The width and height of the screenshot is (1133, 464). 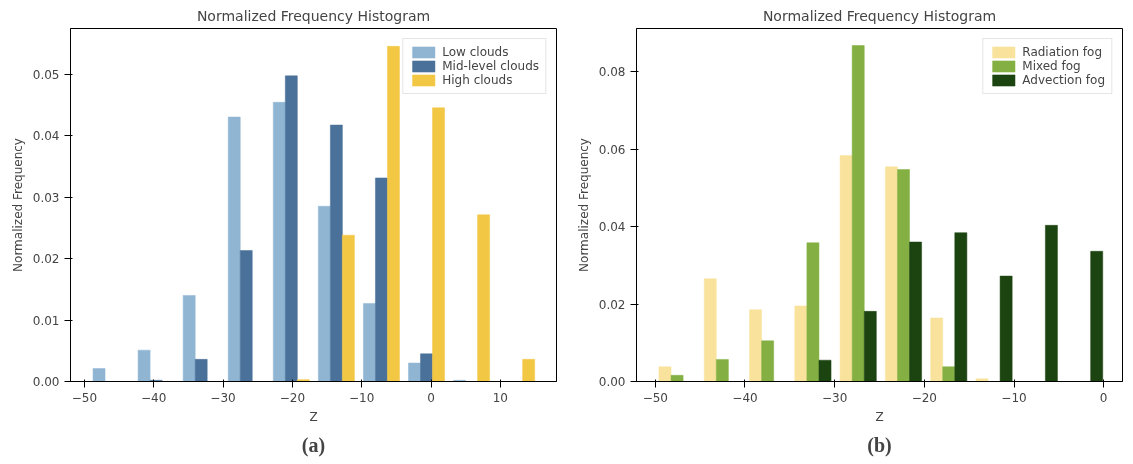 I want to click on legend-label: High clouds, so click(x=477, y=80).